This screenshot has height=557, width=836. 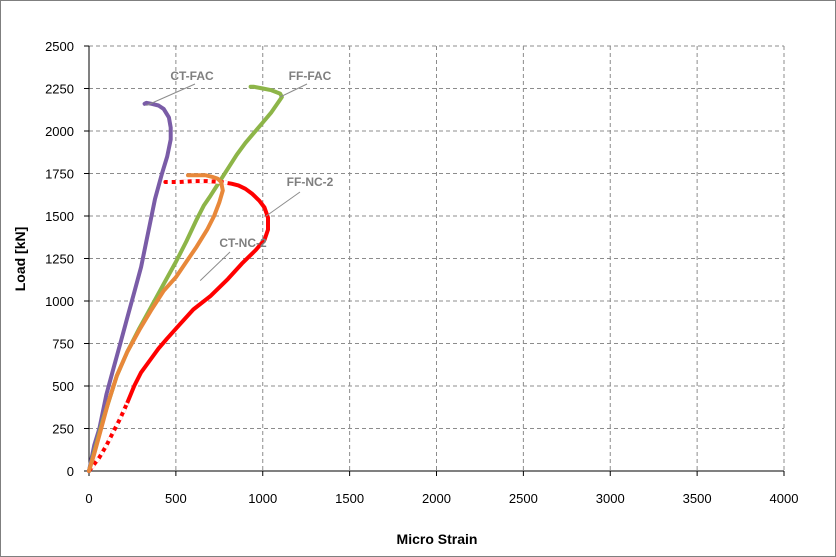 What do you see at coordinates (171, 94) in the screenshot?
I see `annotation-leader-ct-fac` at bounding box center [171, 94].